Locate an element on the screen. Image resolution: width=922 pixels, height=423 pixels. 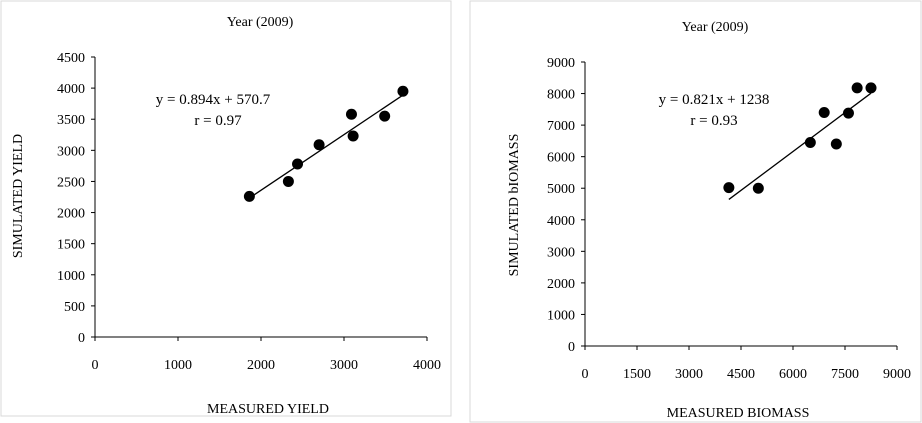
data-marks-biomass is located at coordinates (800, 141).